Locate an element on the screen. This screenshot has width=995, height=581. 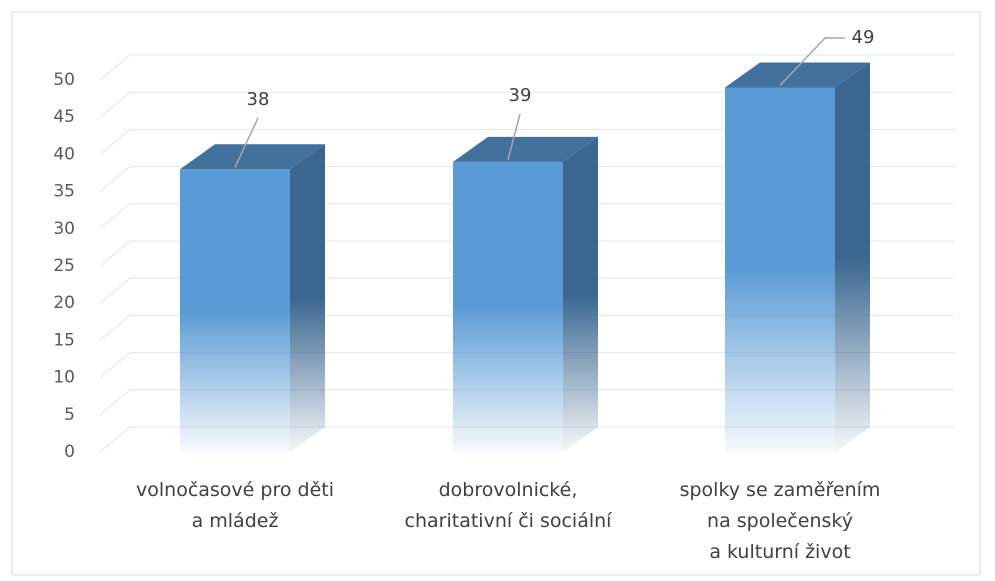
x-tick-line: a kulturní život is located at coordinates (779, 552).